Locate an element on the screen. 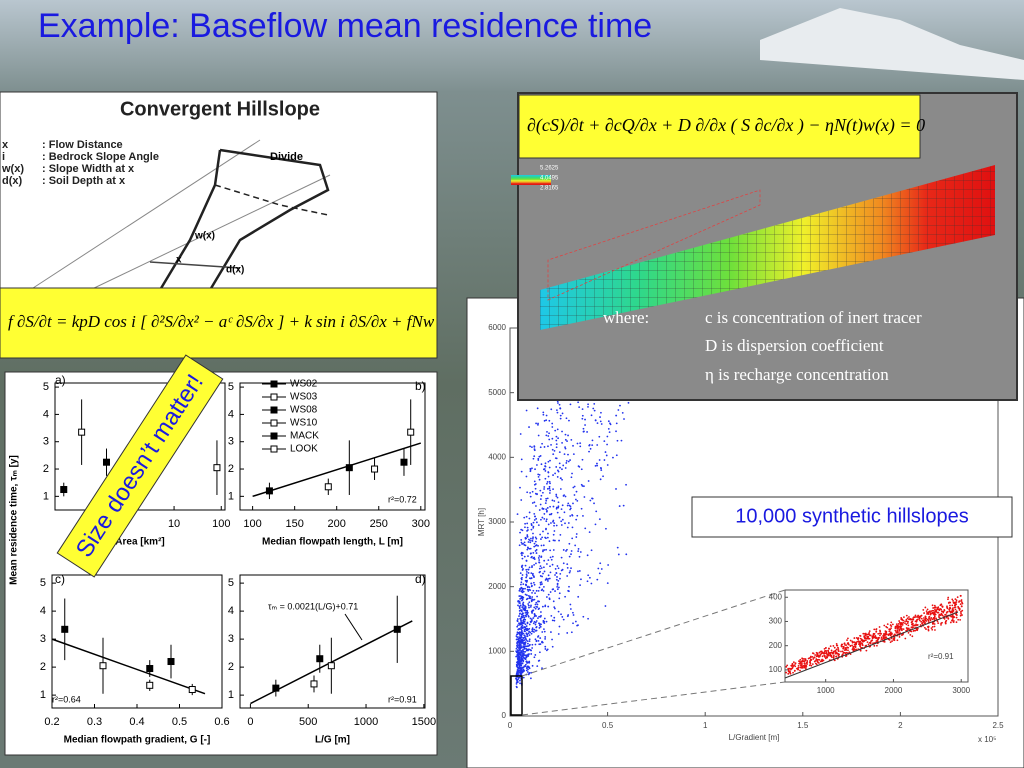 This screenshot has height=768, width=1024. y-tick-label: 4000 is located at coordinates (497, 456).